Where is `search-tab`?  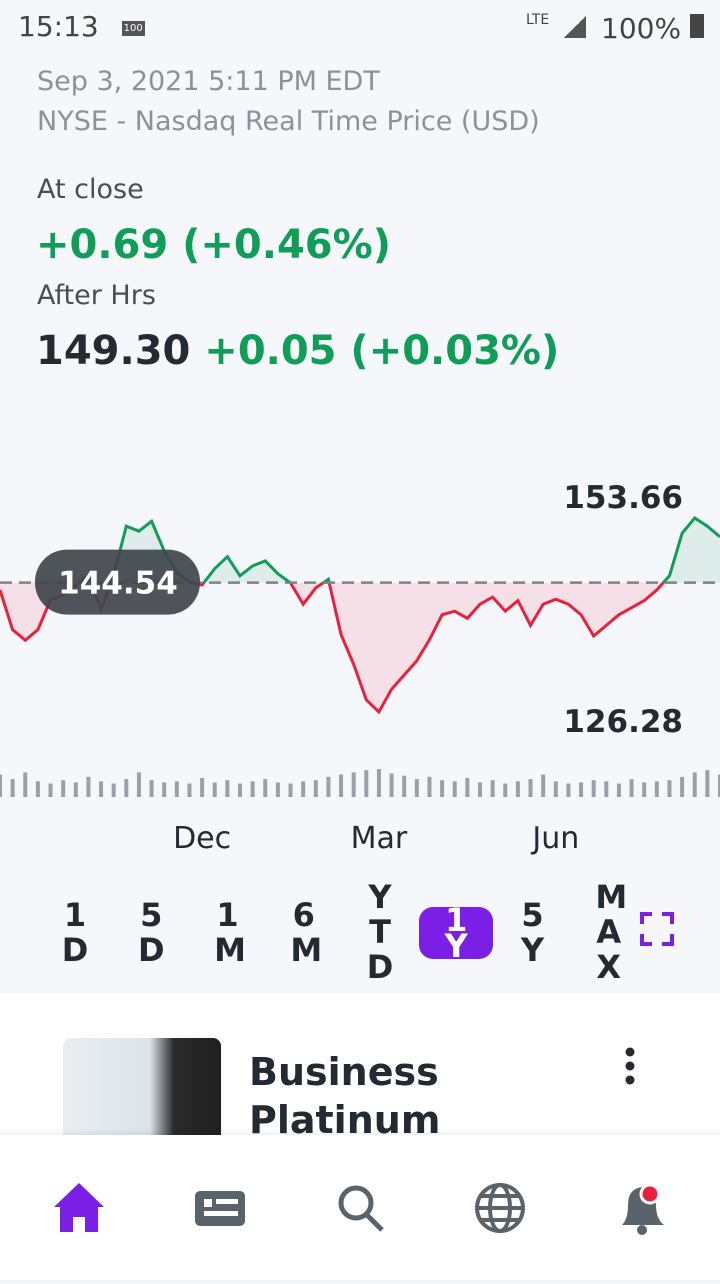 search-tab is located at coordinates (361, 1208).